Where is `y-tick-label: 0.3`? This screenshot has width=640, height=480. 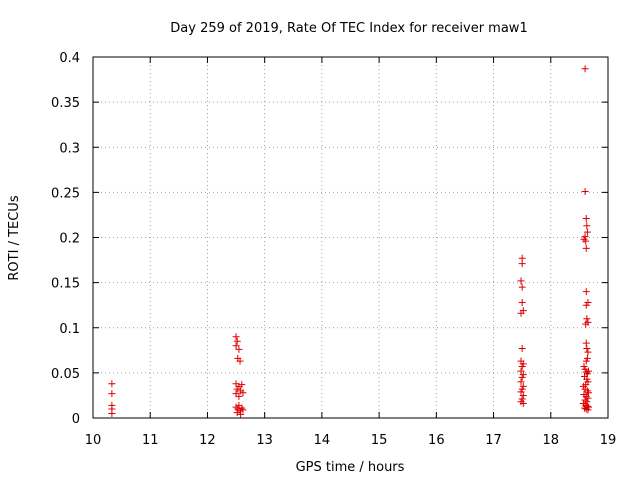 y-tick-label: 0.3 is located at coordinates (69, 148).